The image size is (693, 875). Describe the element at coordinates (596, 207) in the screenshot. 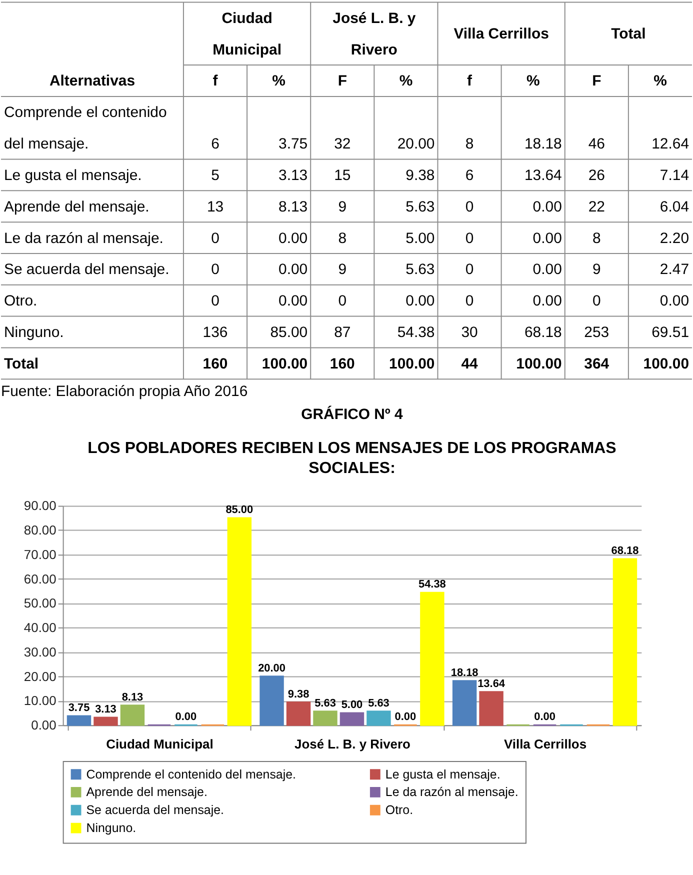

I see `data-label: 22` at that location.